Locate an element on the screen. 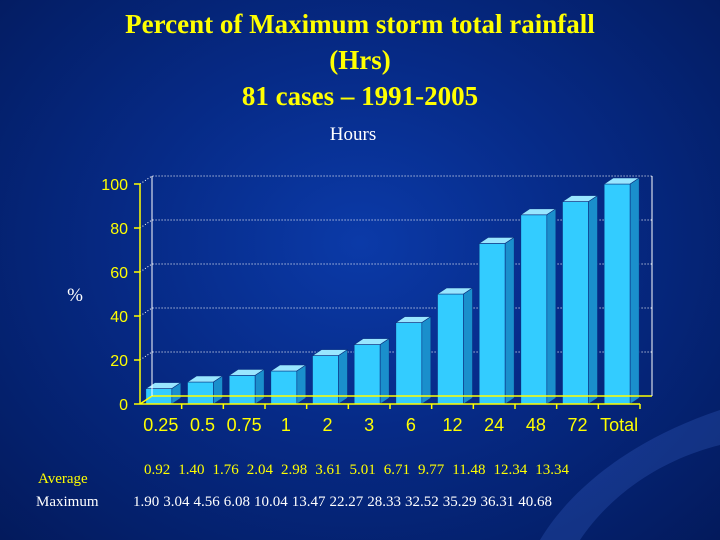 The image size is (720, 540). x-tick-label: 24 is located at coordinates (494, 425).